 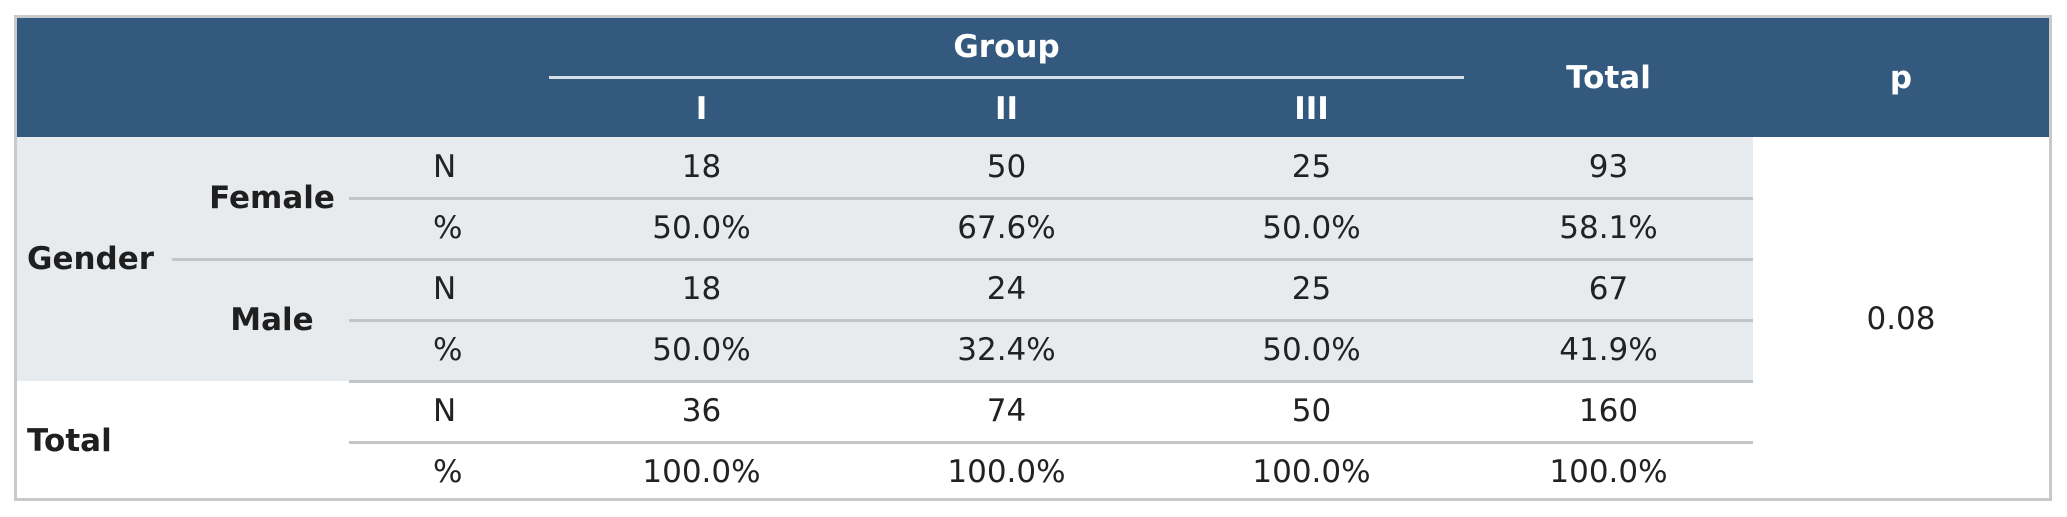 I want to click on total-cell: 100.0%, so click(x=1608, y=472).